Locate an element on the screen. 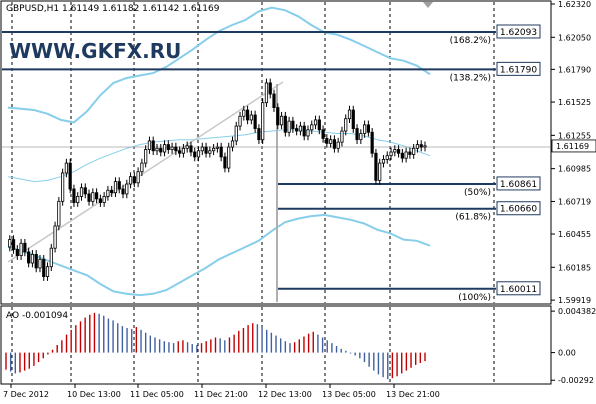 This screenshot has height=404, width=596. ao-histogram is located at coordinates (215, 346).